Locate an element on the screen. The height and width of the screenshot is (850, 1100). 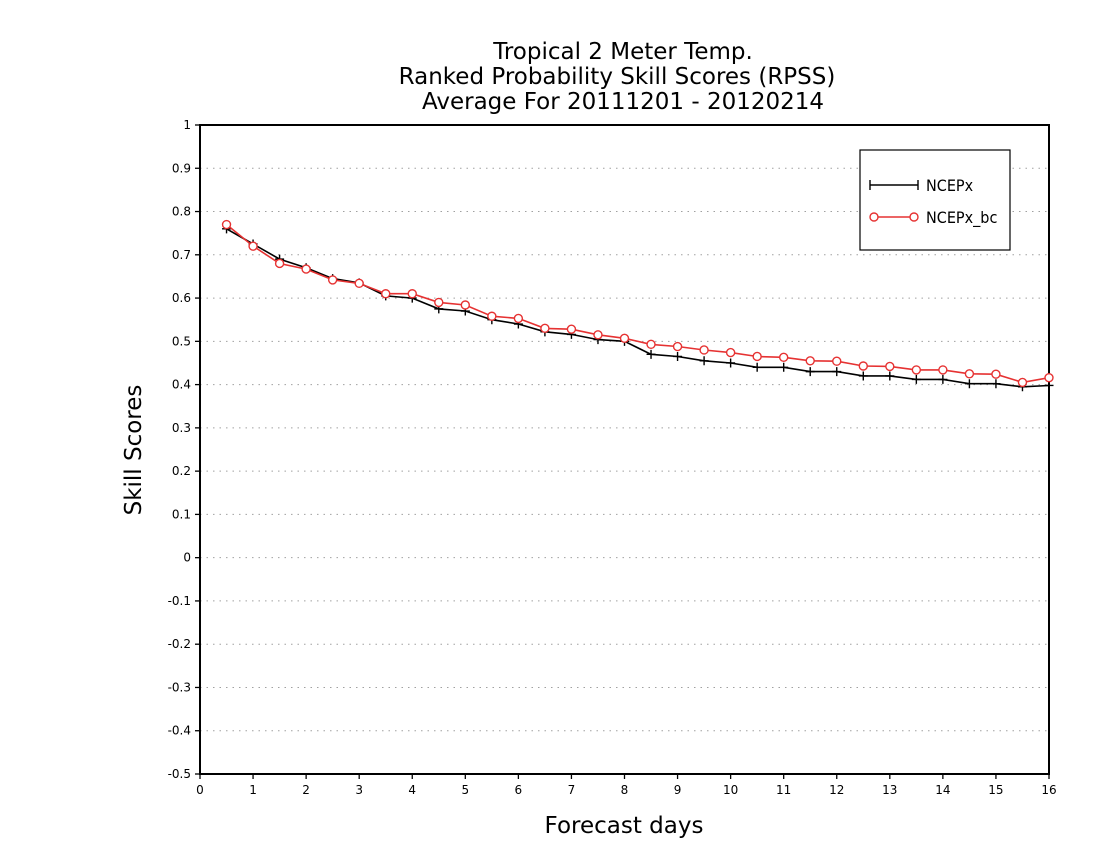
x-axis-label: Forecast days is located at coordinates (624, 826).